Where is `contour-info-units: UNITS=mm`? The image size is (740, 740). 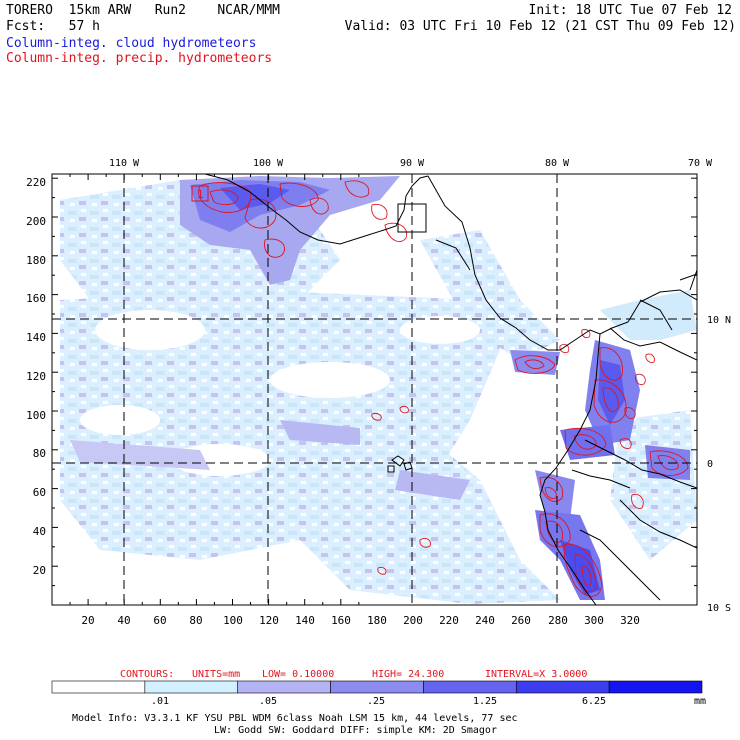
contour-info-units: UNITS=mm is located at coordinates (216, 674).